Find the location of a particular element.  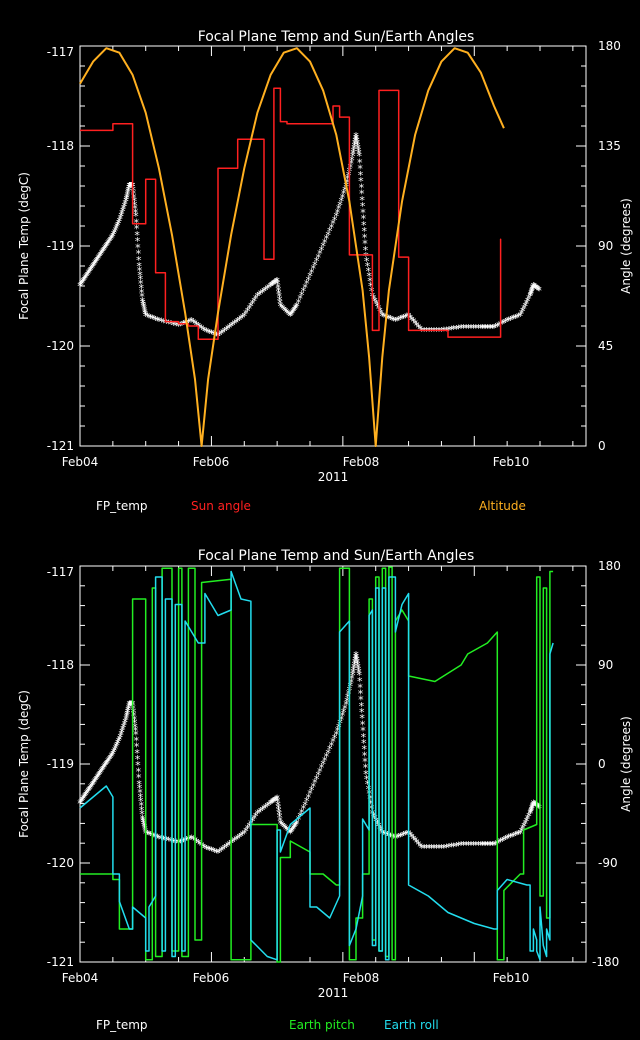

y2-tick-label: 90 is located at coordinates (605, 246).